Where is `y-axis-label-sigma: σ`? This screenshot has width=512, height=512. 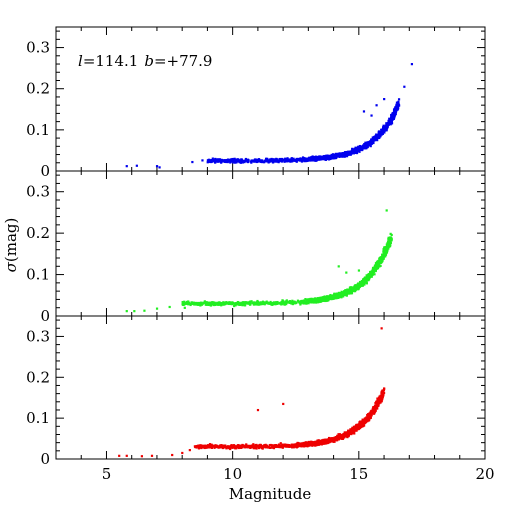
y-axis-label-sigma: σ is located at coordinates (11, 266).